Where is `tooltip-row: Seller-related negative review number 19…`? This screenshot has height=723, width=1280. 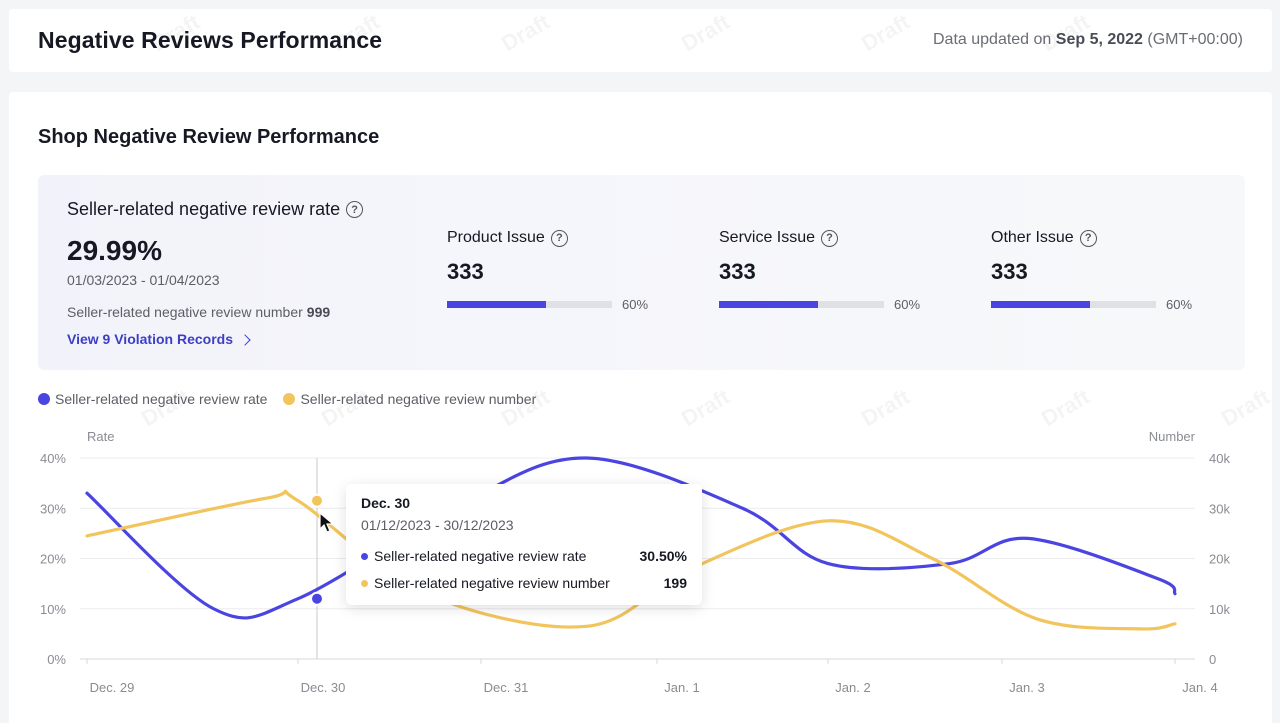
tooltip-row: Seller-related negative review number 19… is located at coordinates (524, 583).